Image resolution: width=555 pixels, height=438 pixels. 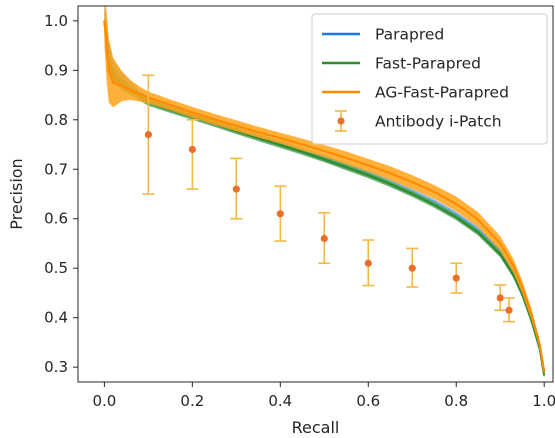 What do you see at coordinates (56, 367) in the screenshot?
I see `y-tick-label-0: 0.3` at bounding box center [56, 367].